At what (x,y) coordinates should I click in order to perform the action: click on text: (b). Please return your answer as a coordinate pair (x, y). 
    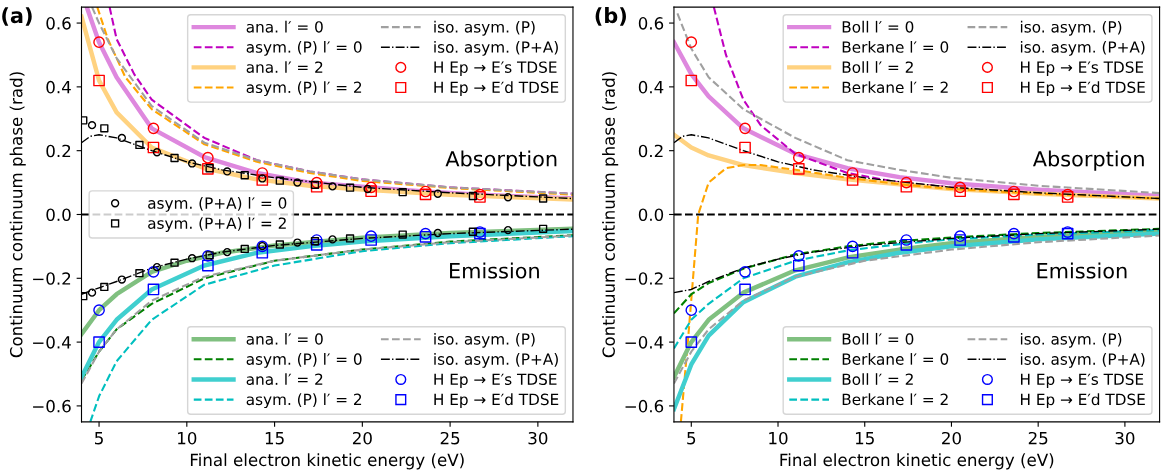
    Looking at the image, I should click on (610, 16).